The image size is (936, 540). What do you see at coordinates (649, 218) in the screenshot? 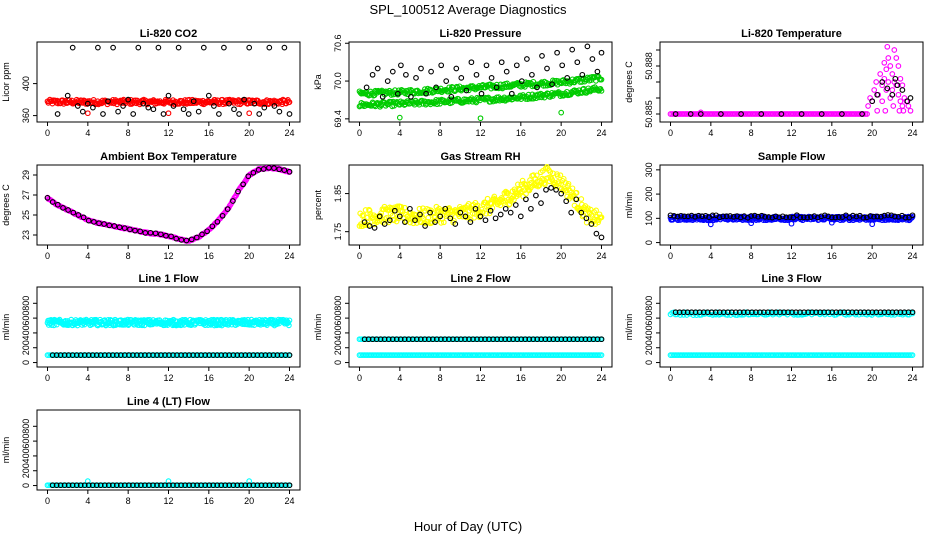
I see `y-tick-label: 100` at bounding box center [649, 218].